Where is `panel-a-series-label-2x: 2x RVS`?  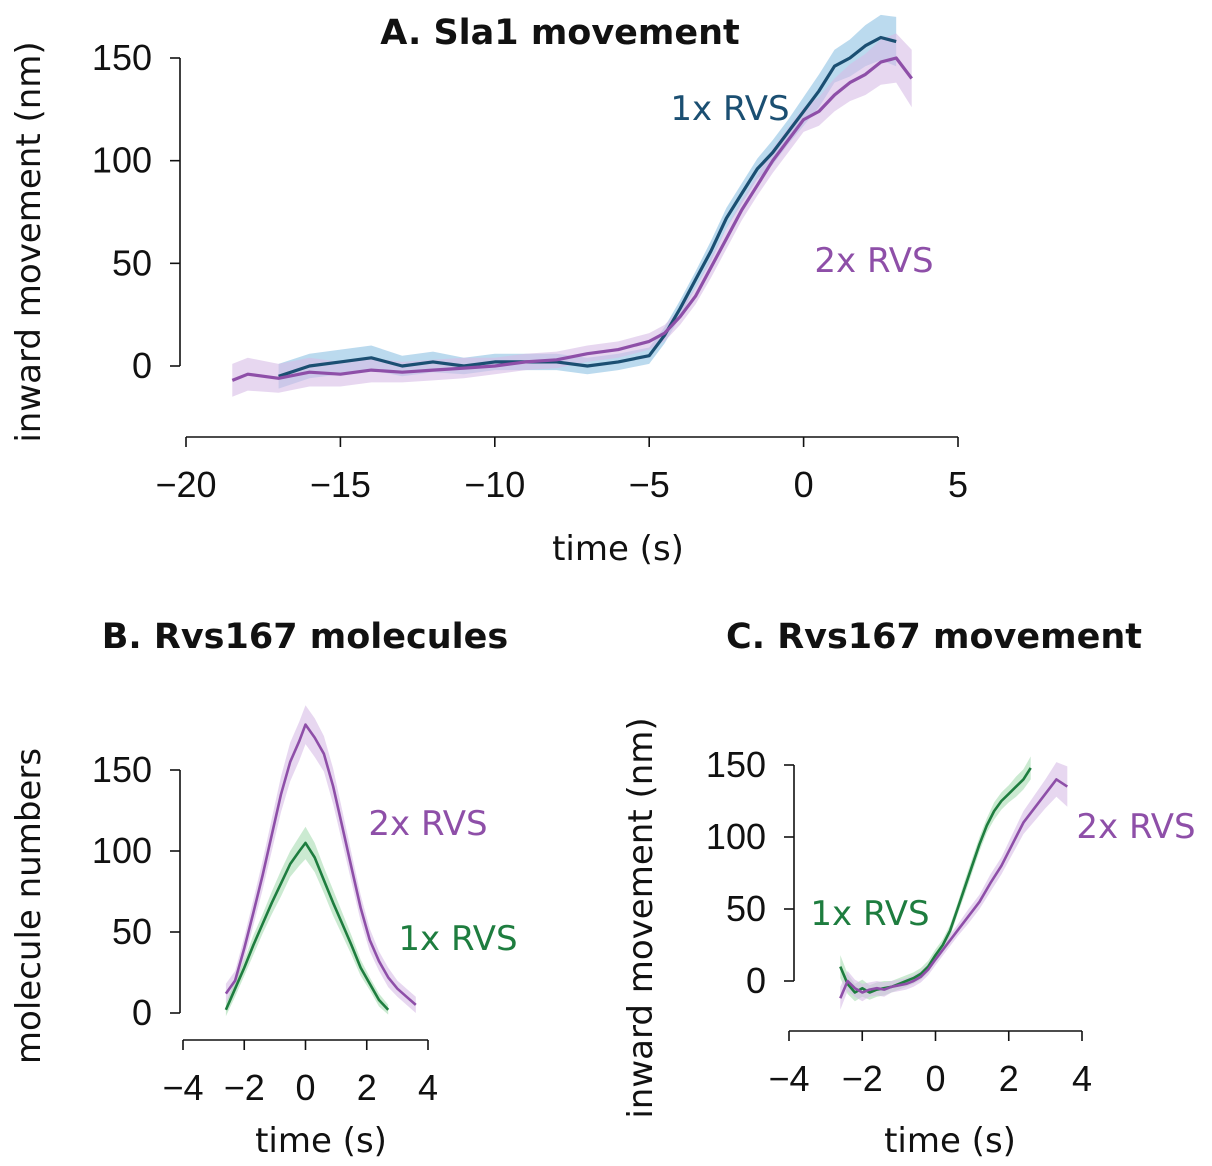 panel-a-series-label-2x: 2x RVS is located at coordinates (873, 261).